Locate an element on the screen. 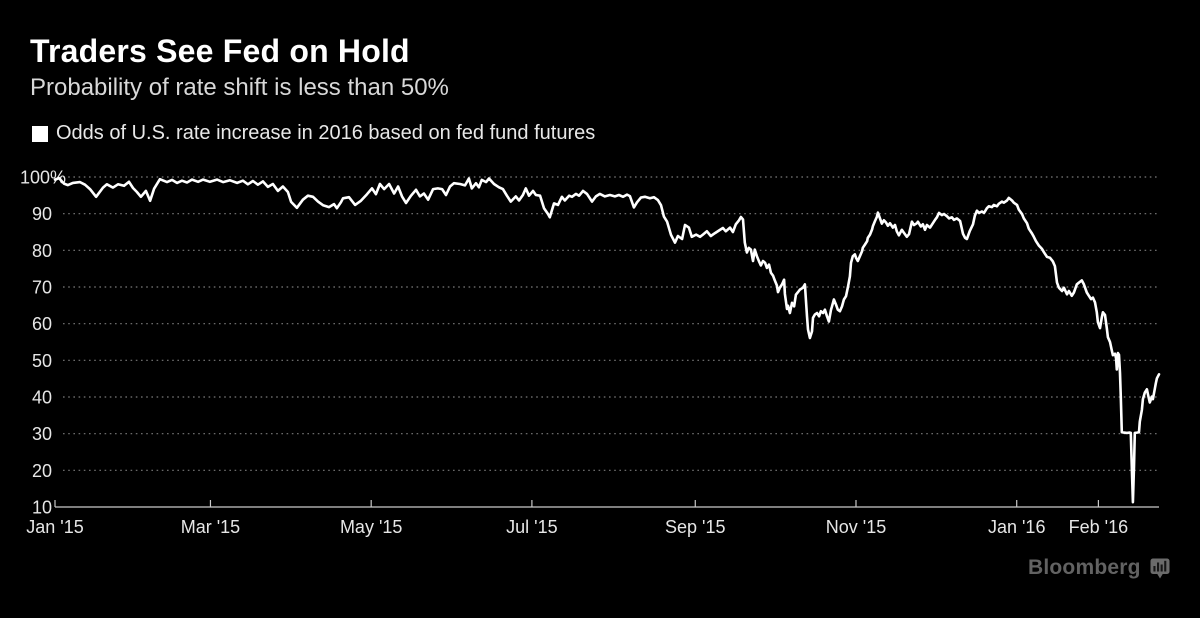 Image resolution: width=1200 pixels, height=618 pixels. y-tick-label-60: 60 is located at coordinates (42, 324).